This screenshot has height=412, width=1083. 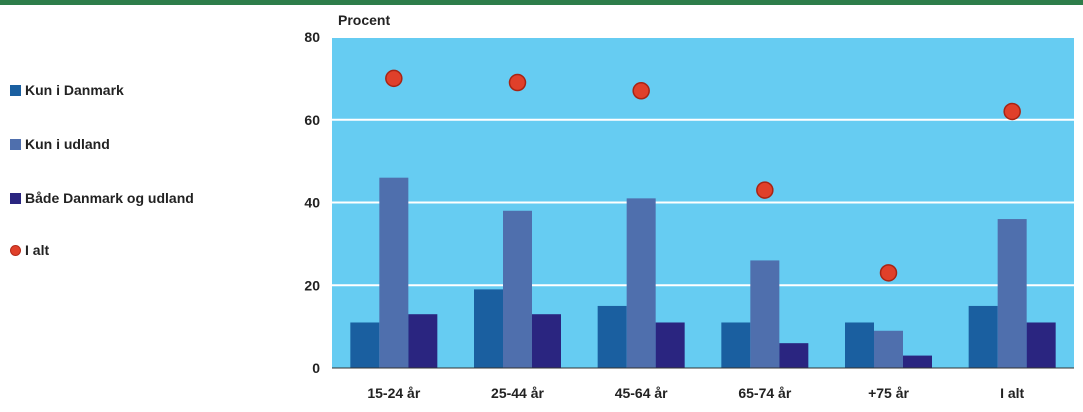 What do you see at coordinates (364, 20) in the screenshot?
I see `y-axis-title: Procent` at bounding box center [364, 20].